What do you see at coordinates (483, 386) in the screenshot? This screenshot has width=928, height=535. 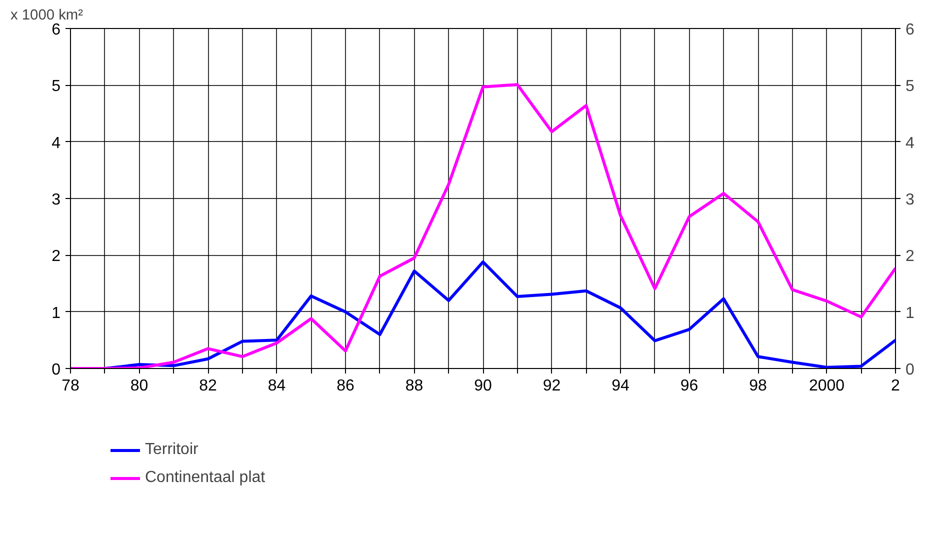 I see `x-tick-label: 90` at bounding box center [483, 386].